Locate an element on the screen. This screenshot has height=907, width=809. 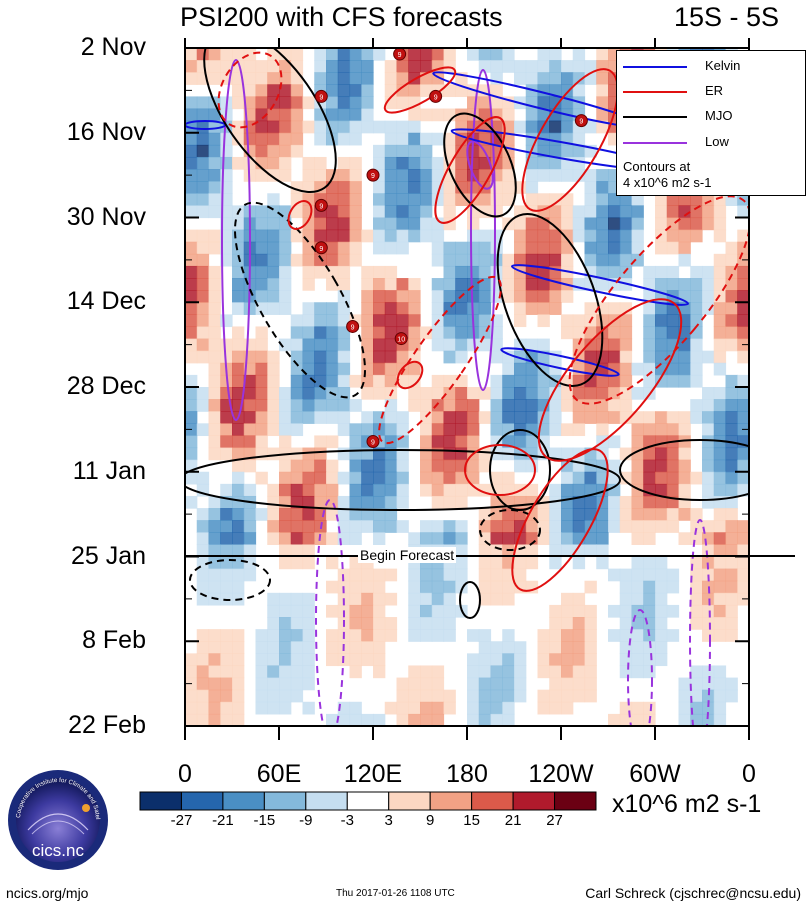
legend-low-label: Low is located at coordinates (717, 141).